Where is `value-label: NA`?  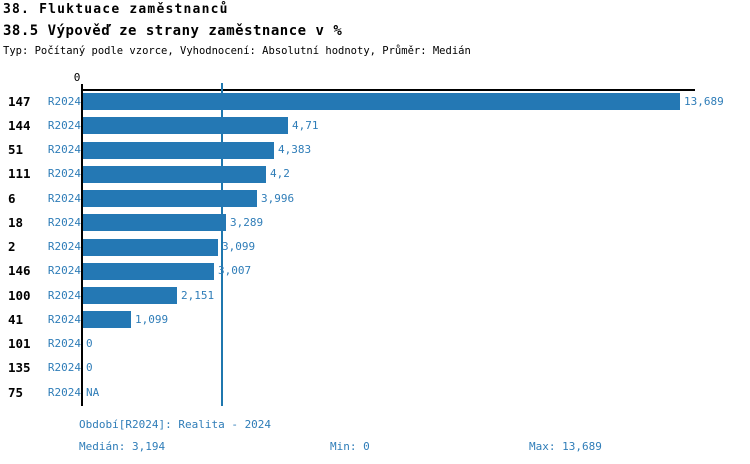
value-label: NA is located at coordinates (93, 392).